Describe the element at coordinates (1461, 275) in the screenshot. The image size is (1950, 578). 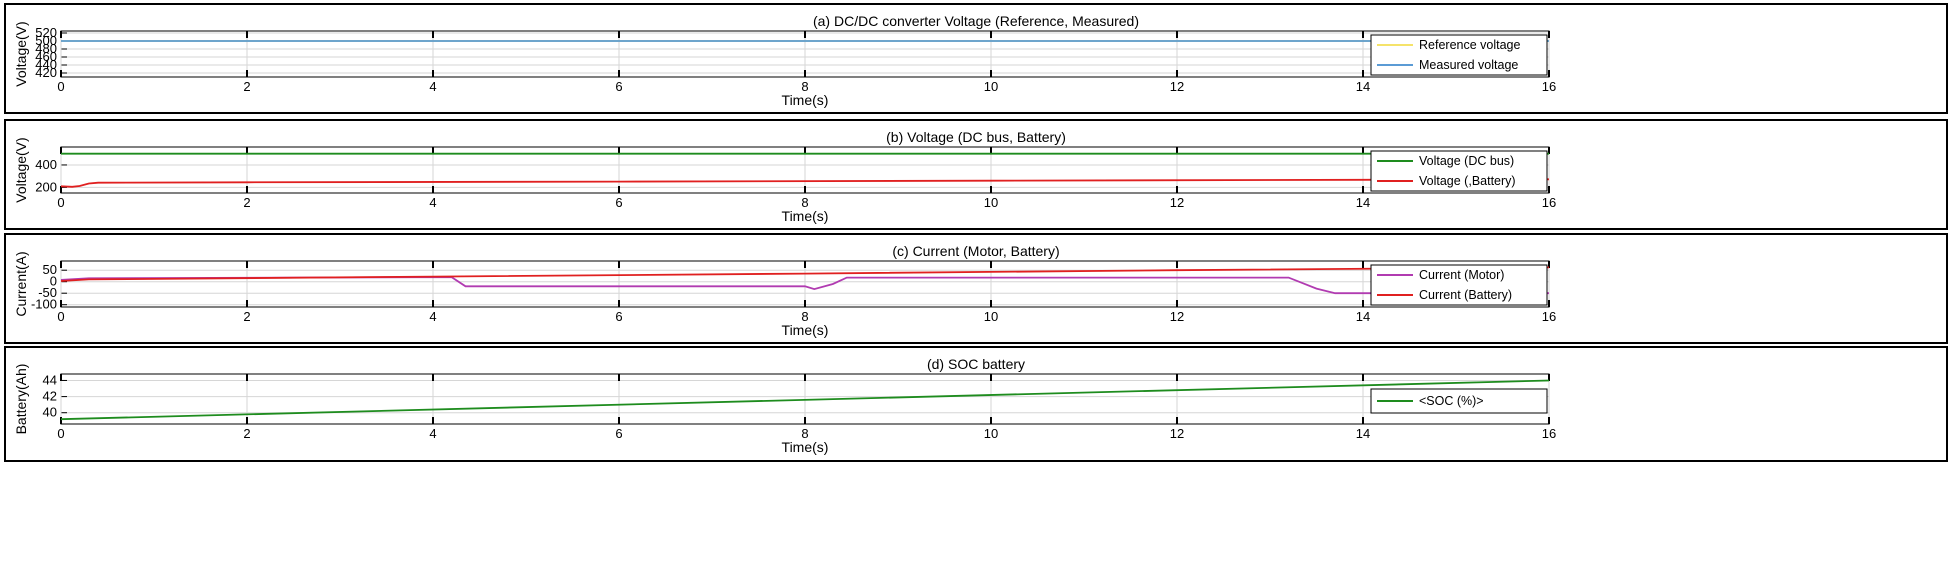
I see `legend-label: Current (Motor)` at that location.